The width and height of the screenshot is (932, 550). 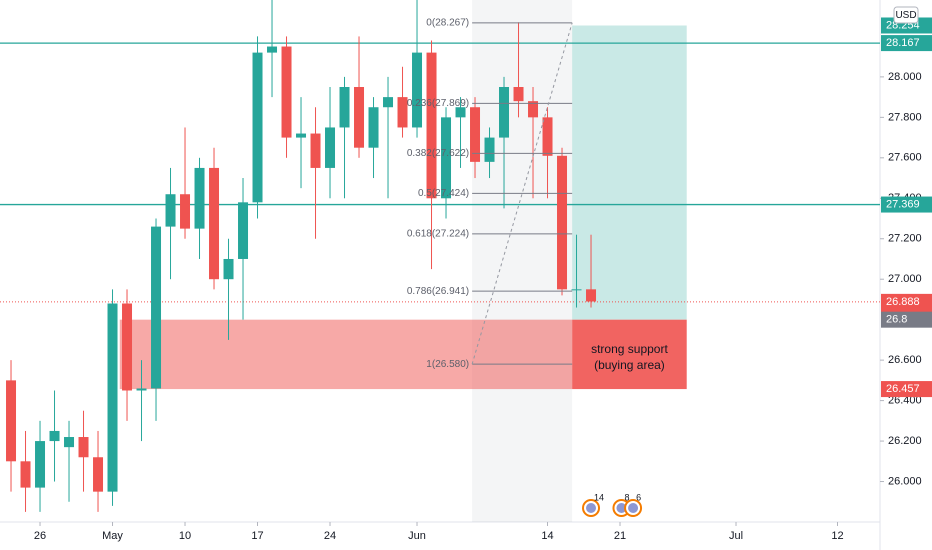 What do you see at coordinates (638, 497) in the screenshot?
I see `event-count: 6` at bounding box center [638, 497].